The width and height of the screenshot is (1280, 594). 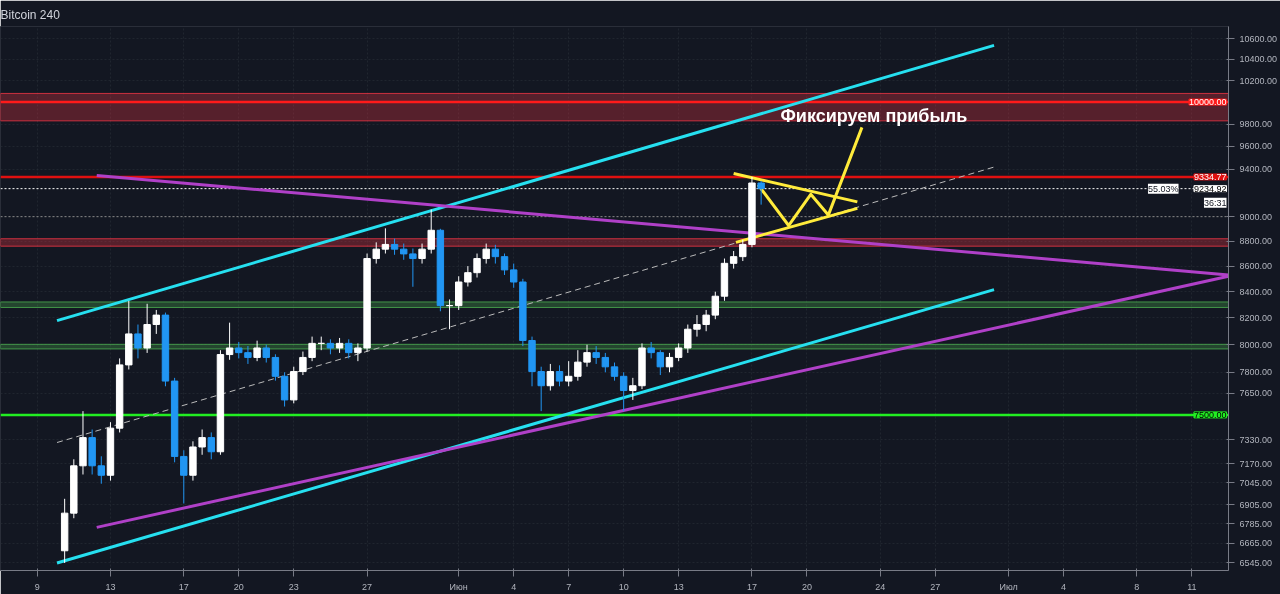 I want to click on ref-line-label: 10000.00, so click(x=1207, y=102).